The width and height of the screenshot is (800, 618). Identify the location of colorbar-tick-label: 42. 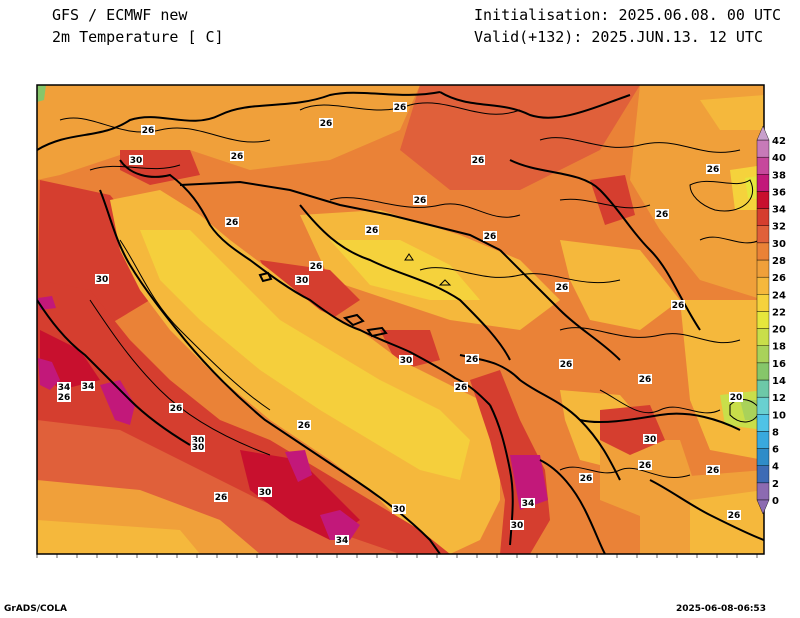
(779, 141).